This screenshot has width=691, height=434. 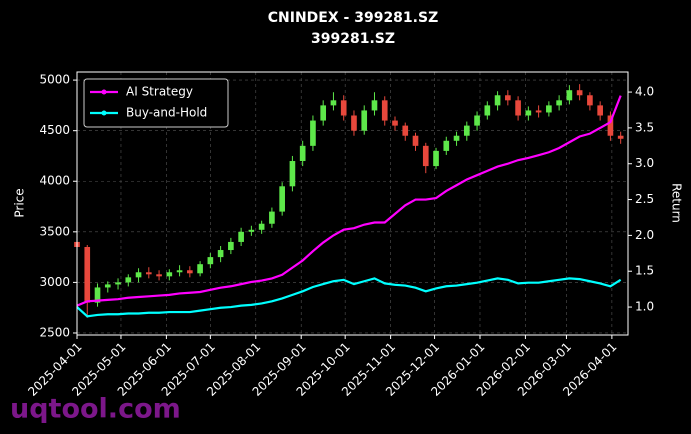 What do you see at coordinates (644, 235) in the screenshot?
I see `y2-tick-label: 2.0` at bounding box center [644, 235].